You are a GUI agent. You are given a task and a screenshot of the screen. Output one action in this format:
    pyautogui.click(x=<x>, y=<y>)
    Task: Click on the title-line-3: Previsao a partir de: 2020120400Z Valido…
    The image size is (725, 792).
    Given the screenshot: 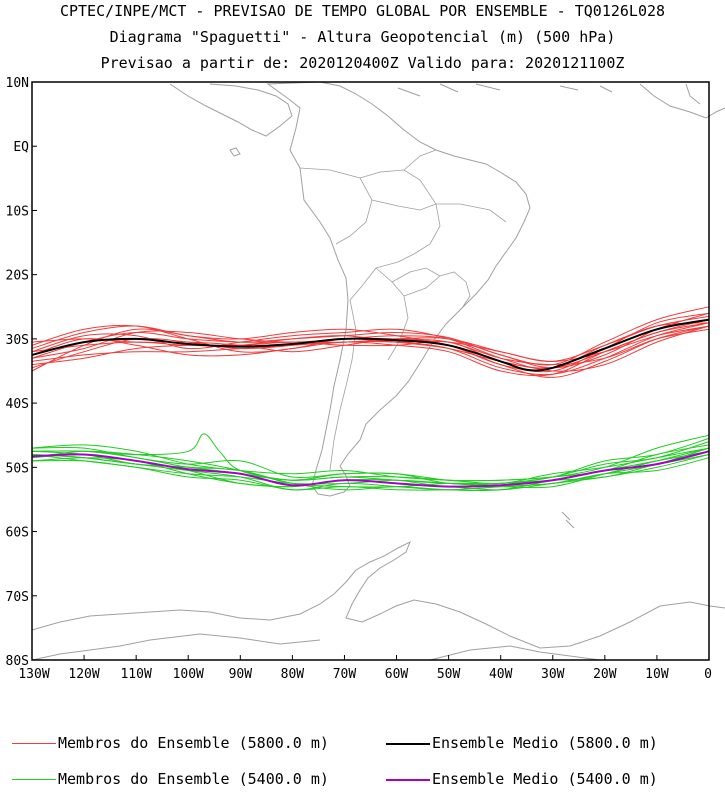 What is the action you would take?
    pyautogui.click(x=362, y=63)
    